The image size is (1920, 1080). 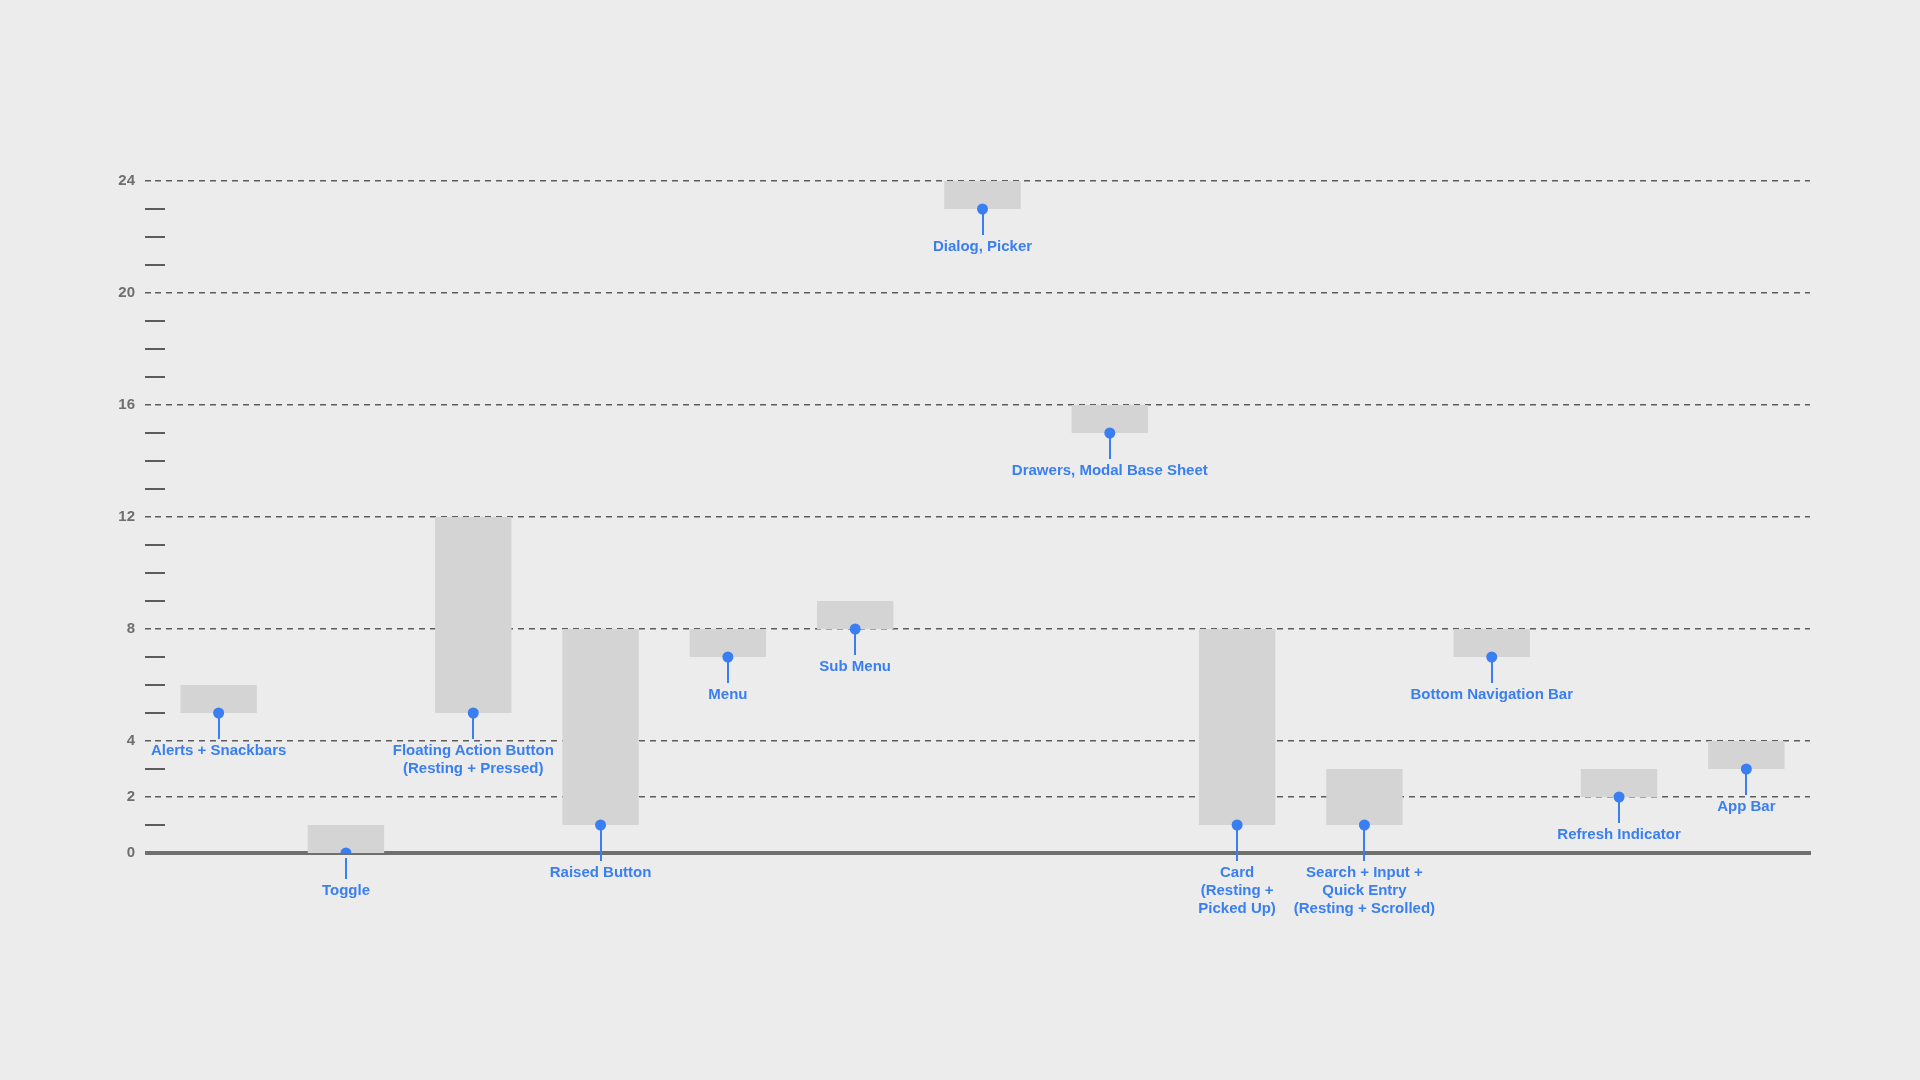 I want to click on x-tick-label: Raised Button, so click(x=600, y=871).